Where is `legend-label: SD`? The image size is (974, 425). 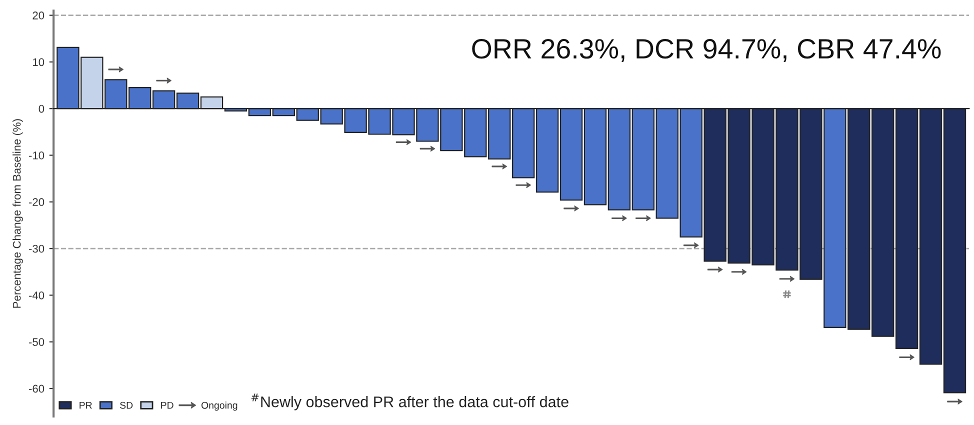 legend-label: SD is located at coordinates (126, 405).